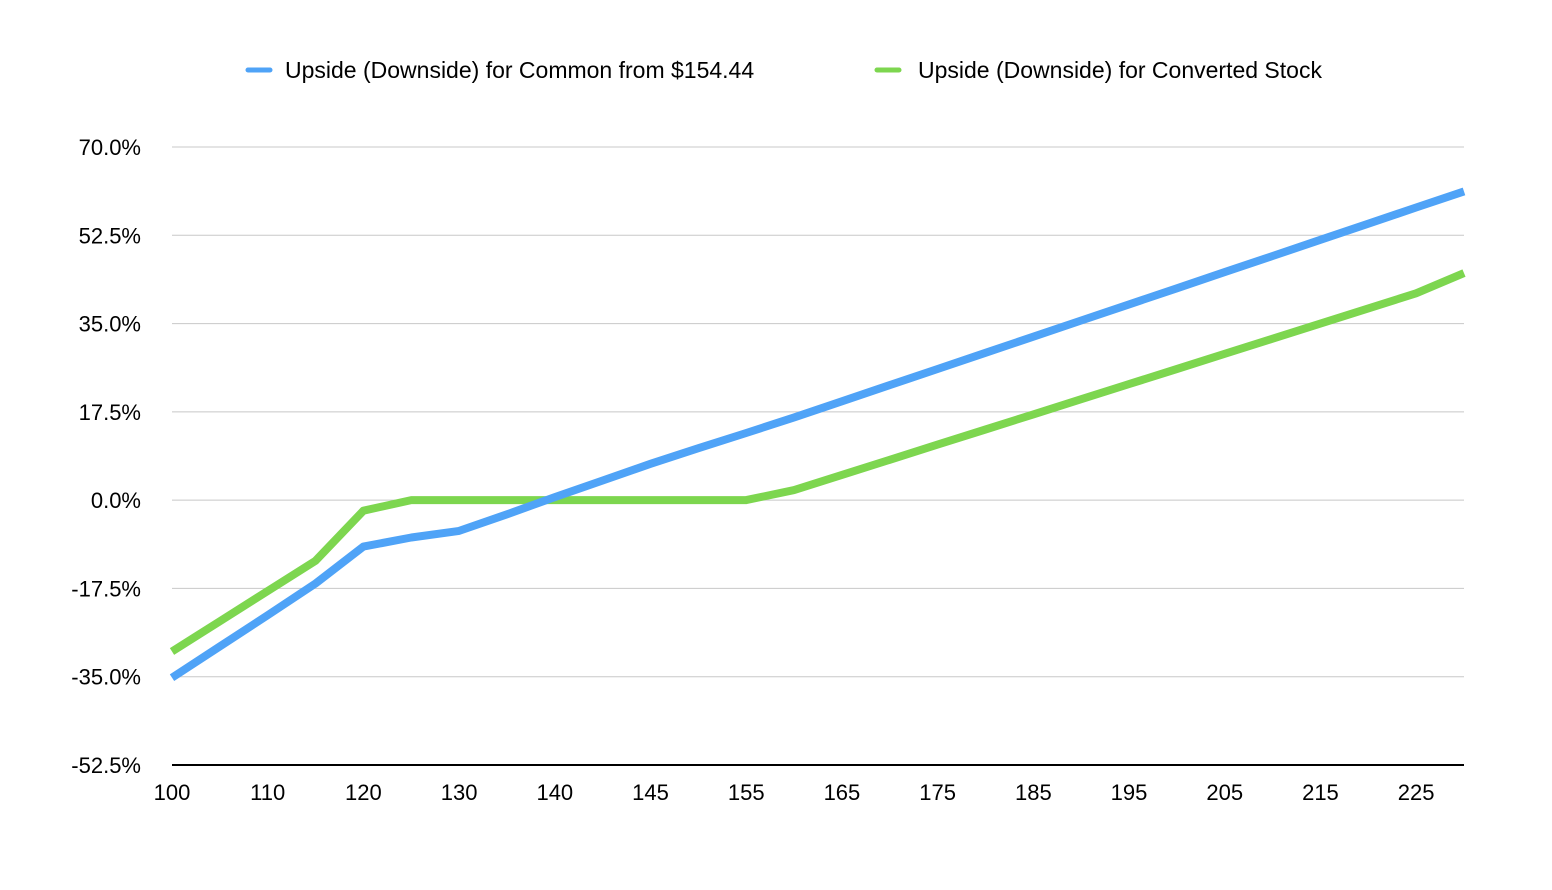 This screenshot has width=1552, height=890. I want to click on y-tick-label: 17.5%, so click(110, 412).